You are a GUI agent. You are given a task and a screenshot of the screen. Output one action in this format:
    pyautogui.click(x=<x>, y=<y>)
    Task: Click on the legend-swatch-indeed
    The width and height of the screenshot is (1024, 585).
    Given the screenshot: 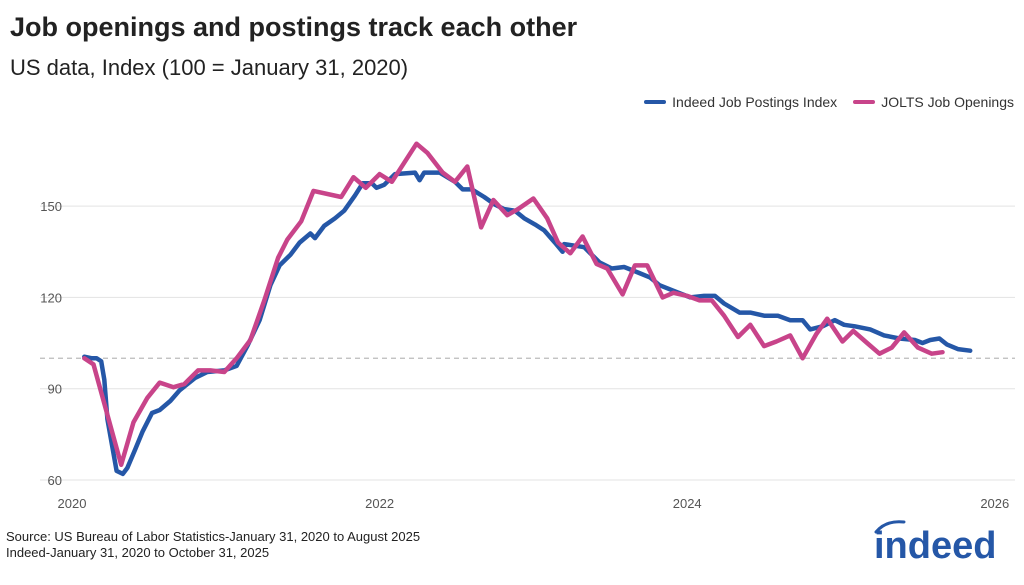 What is the action you would take?
    pyautogui.click(x=655, y=102)
    